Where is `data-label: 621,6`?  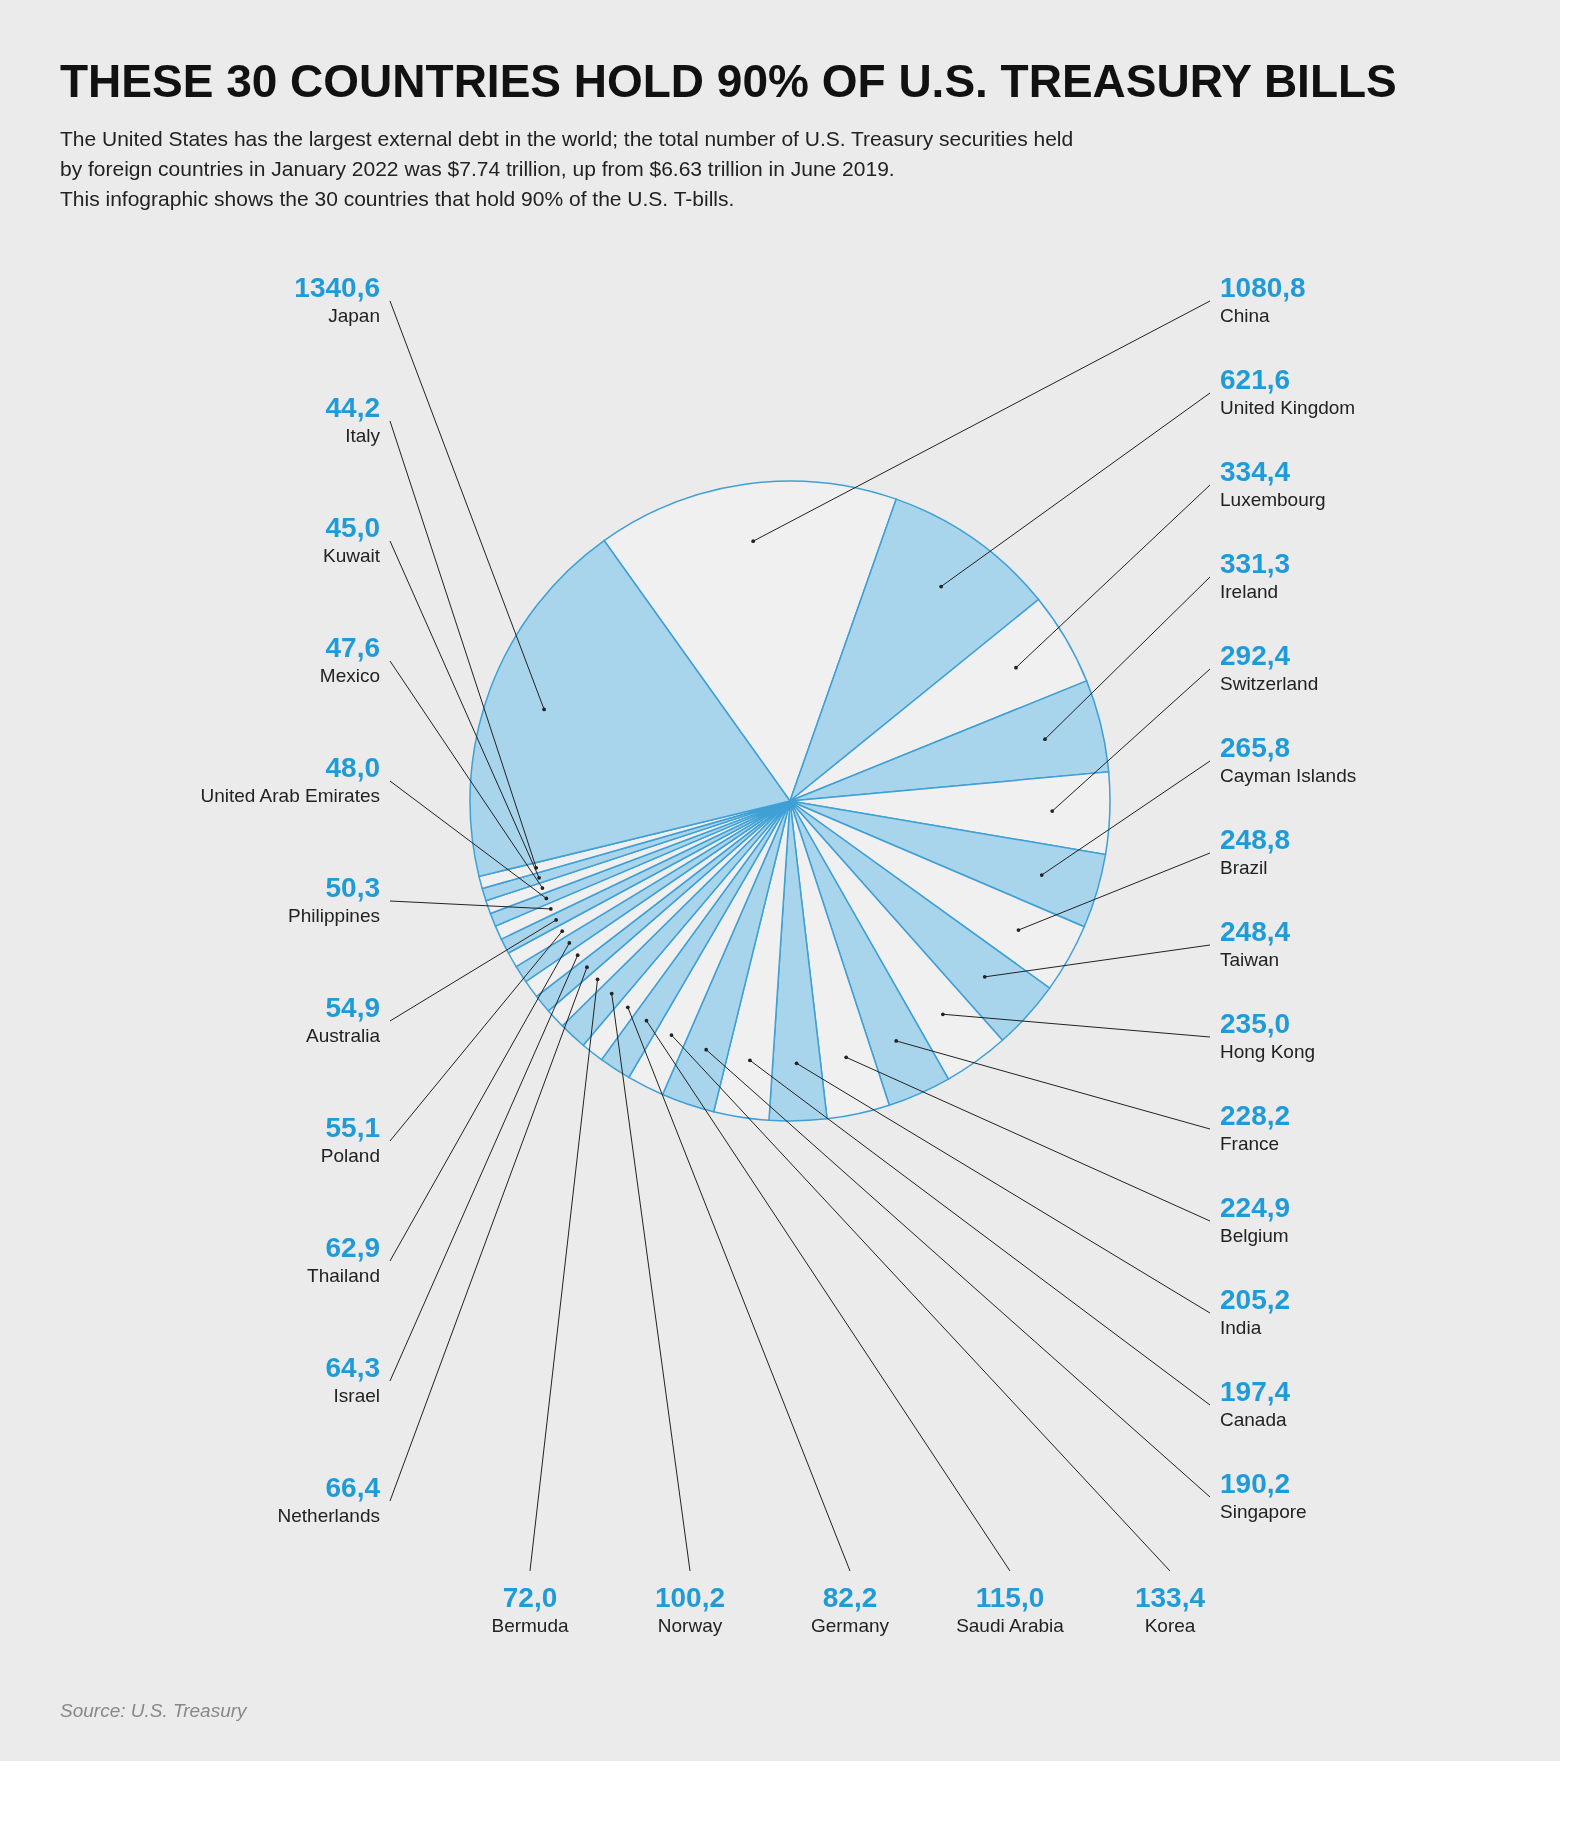
data-label: 621,6 is located at coordinates (1255, 379).